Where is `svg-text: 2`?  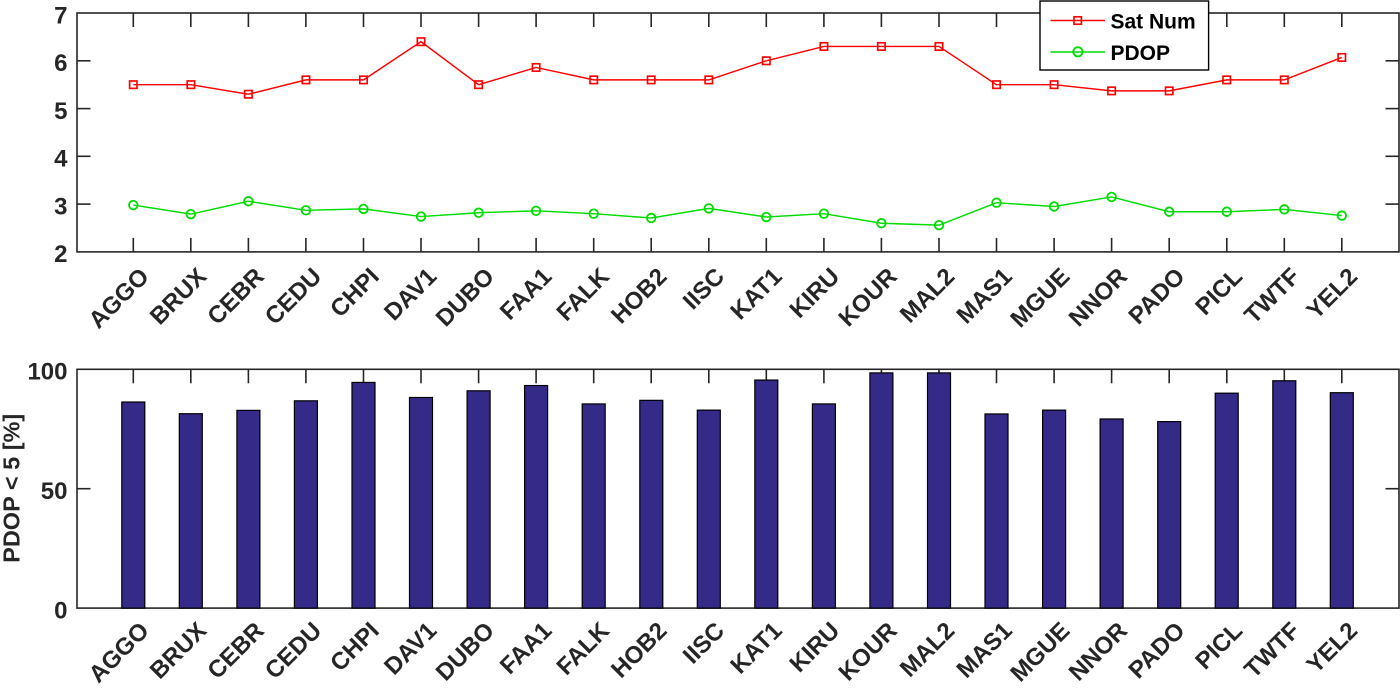
svg-text: 2 is located at coordinates (60, 254).